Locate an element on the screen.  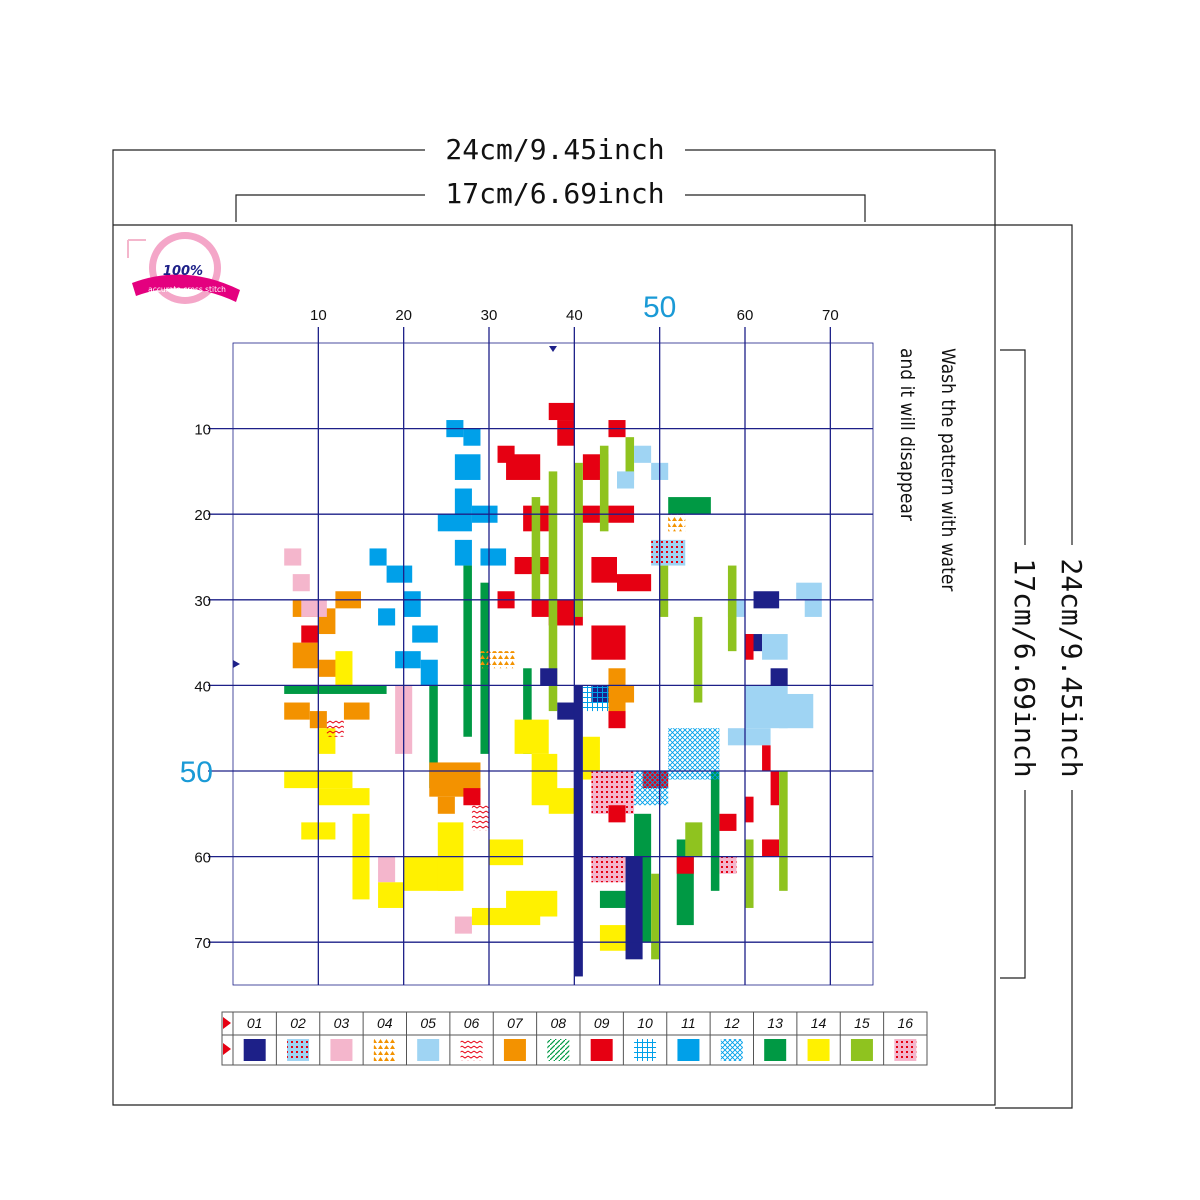
x-tick-label: 70 is located at coordinates (830, 315).